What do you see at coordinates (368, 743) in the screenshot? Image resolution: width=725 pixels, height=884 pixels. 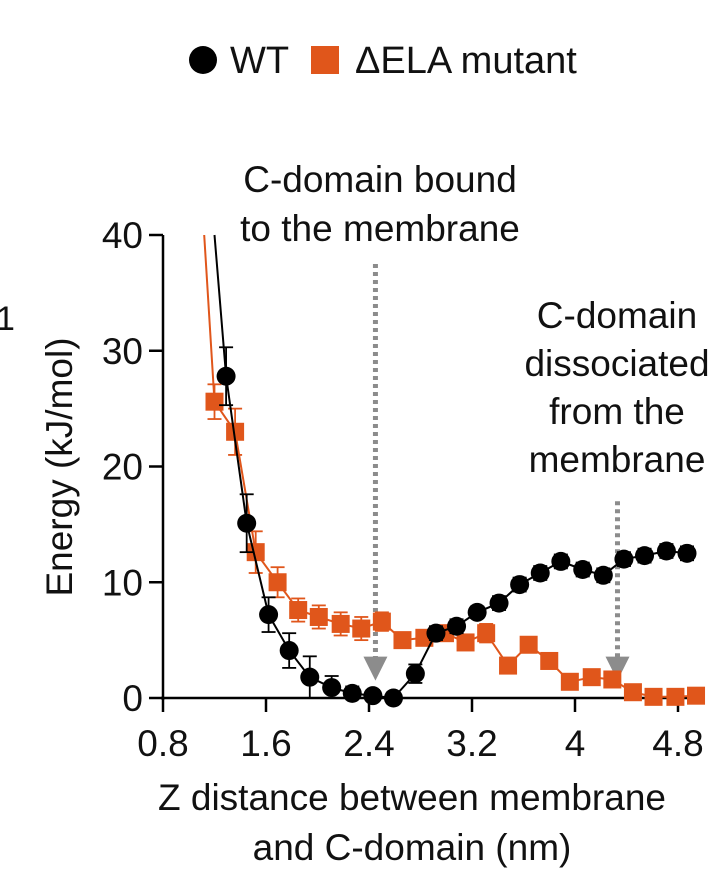 I see `x-tick-label: 2.4` at bounding box center [368, 743].